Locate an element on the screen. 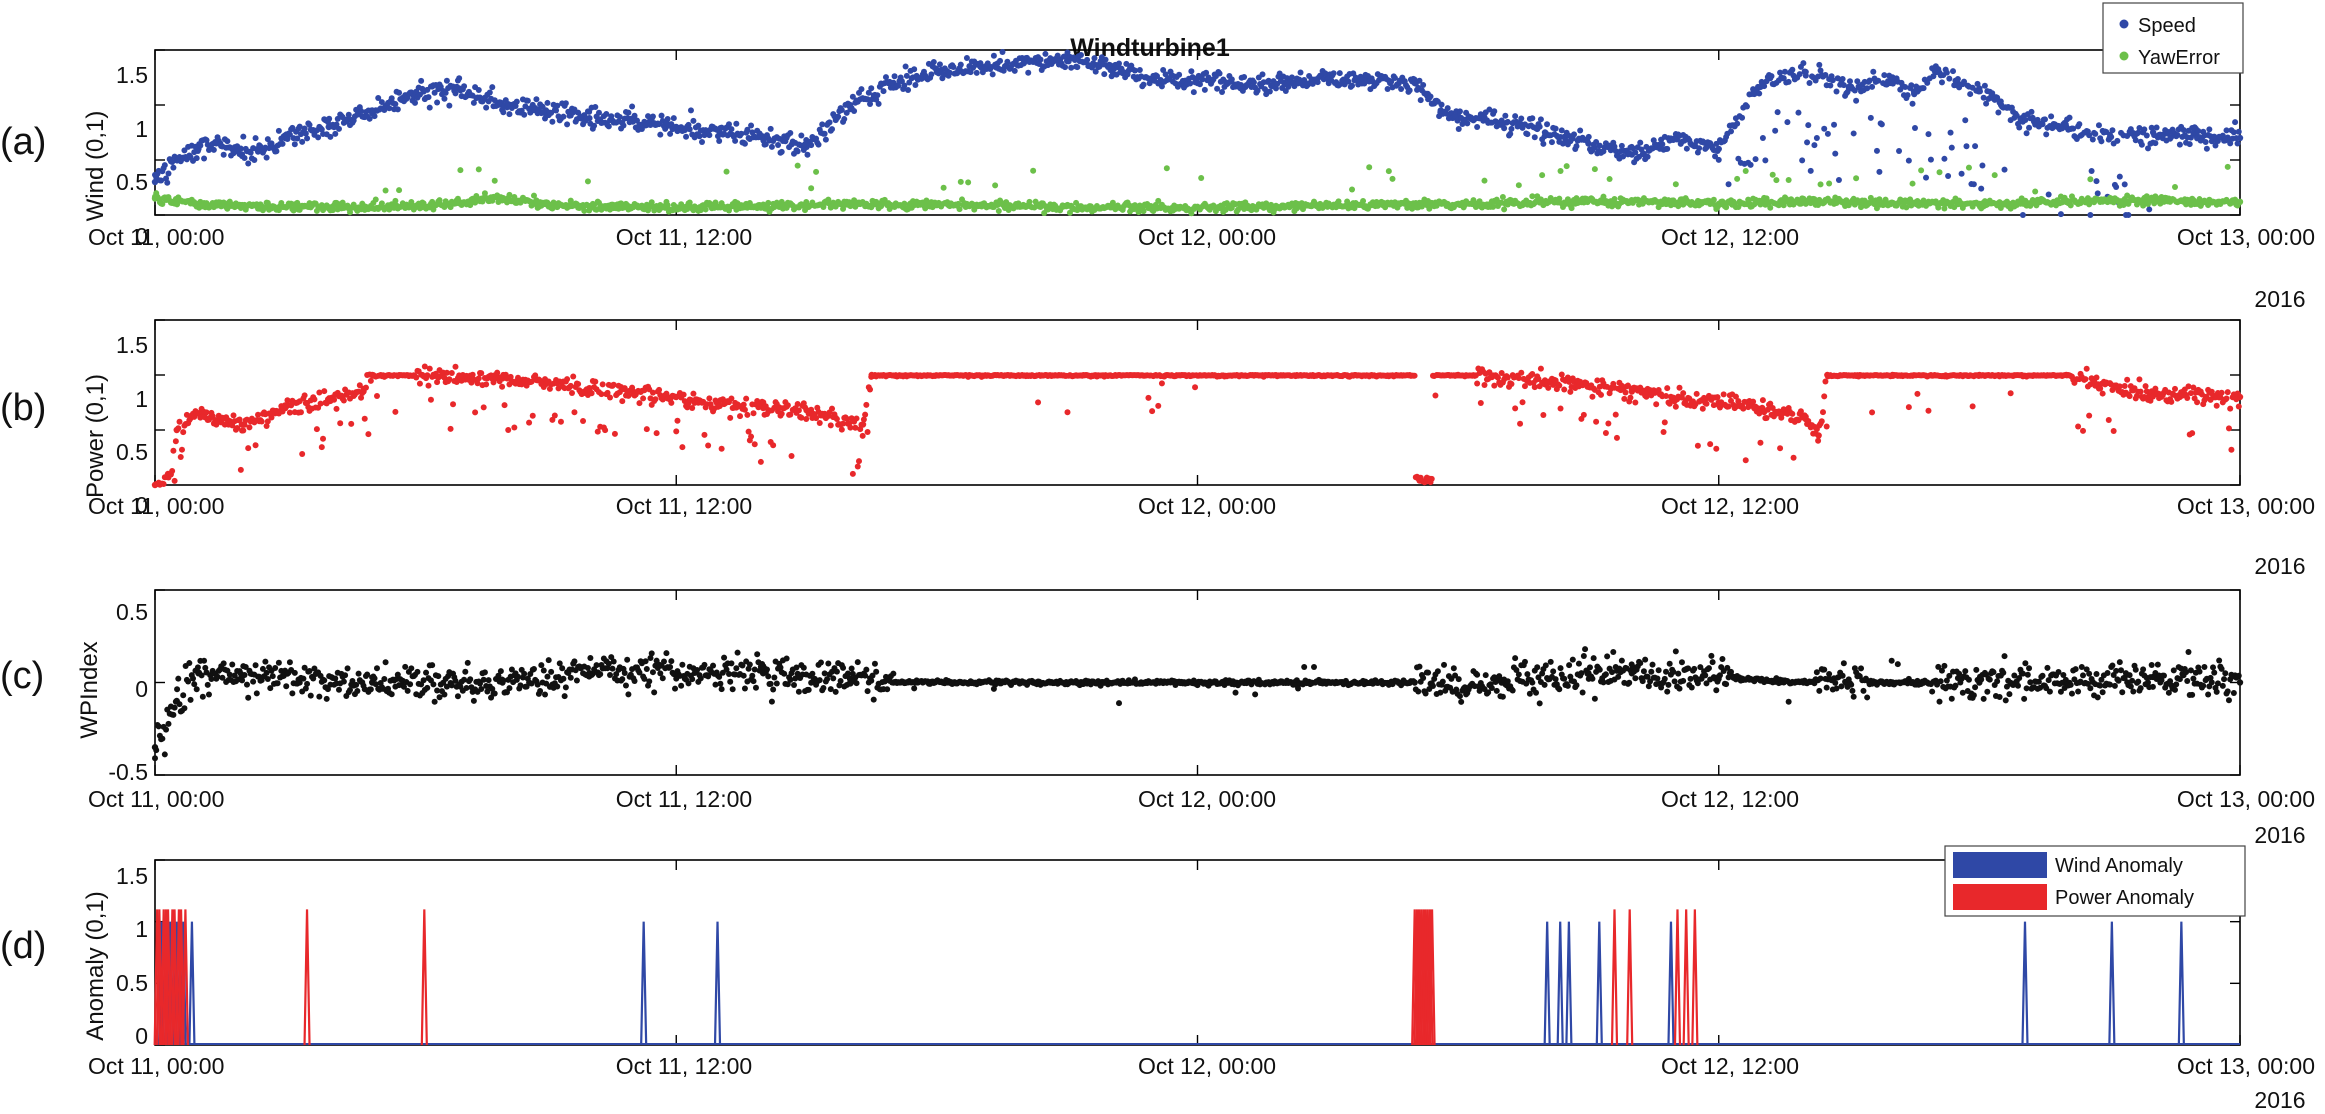  panel-a-label: (a) is located at coordinates (23, 142).